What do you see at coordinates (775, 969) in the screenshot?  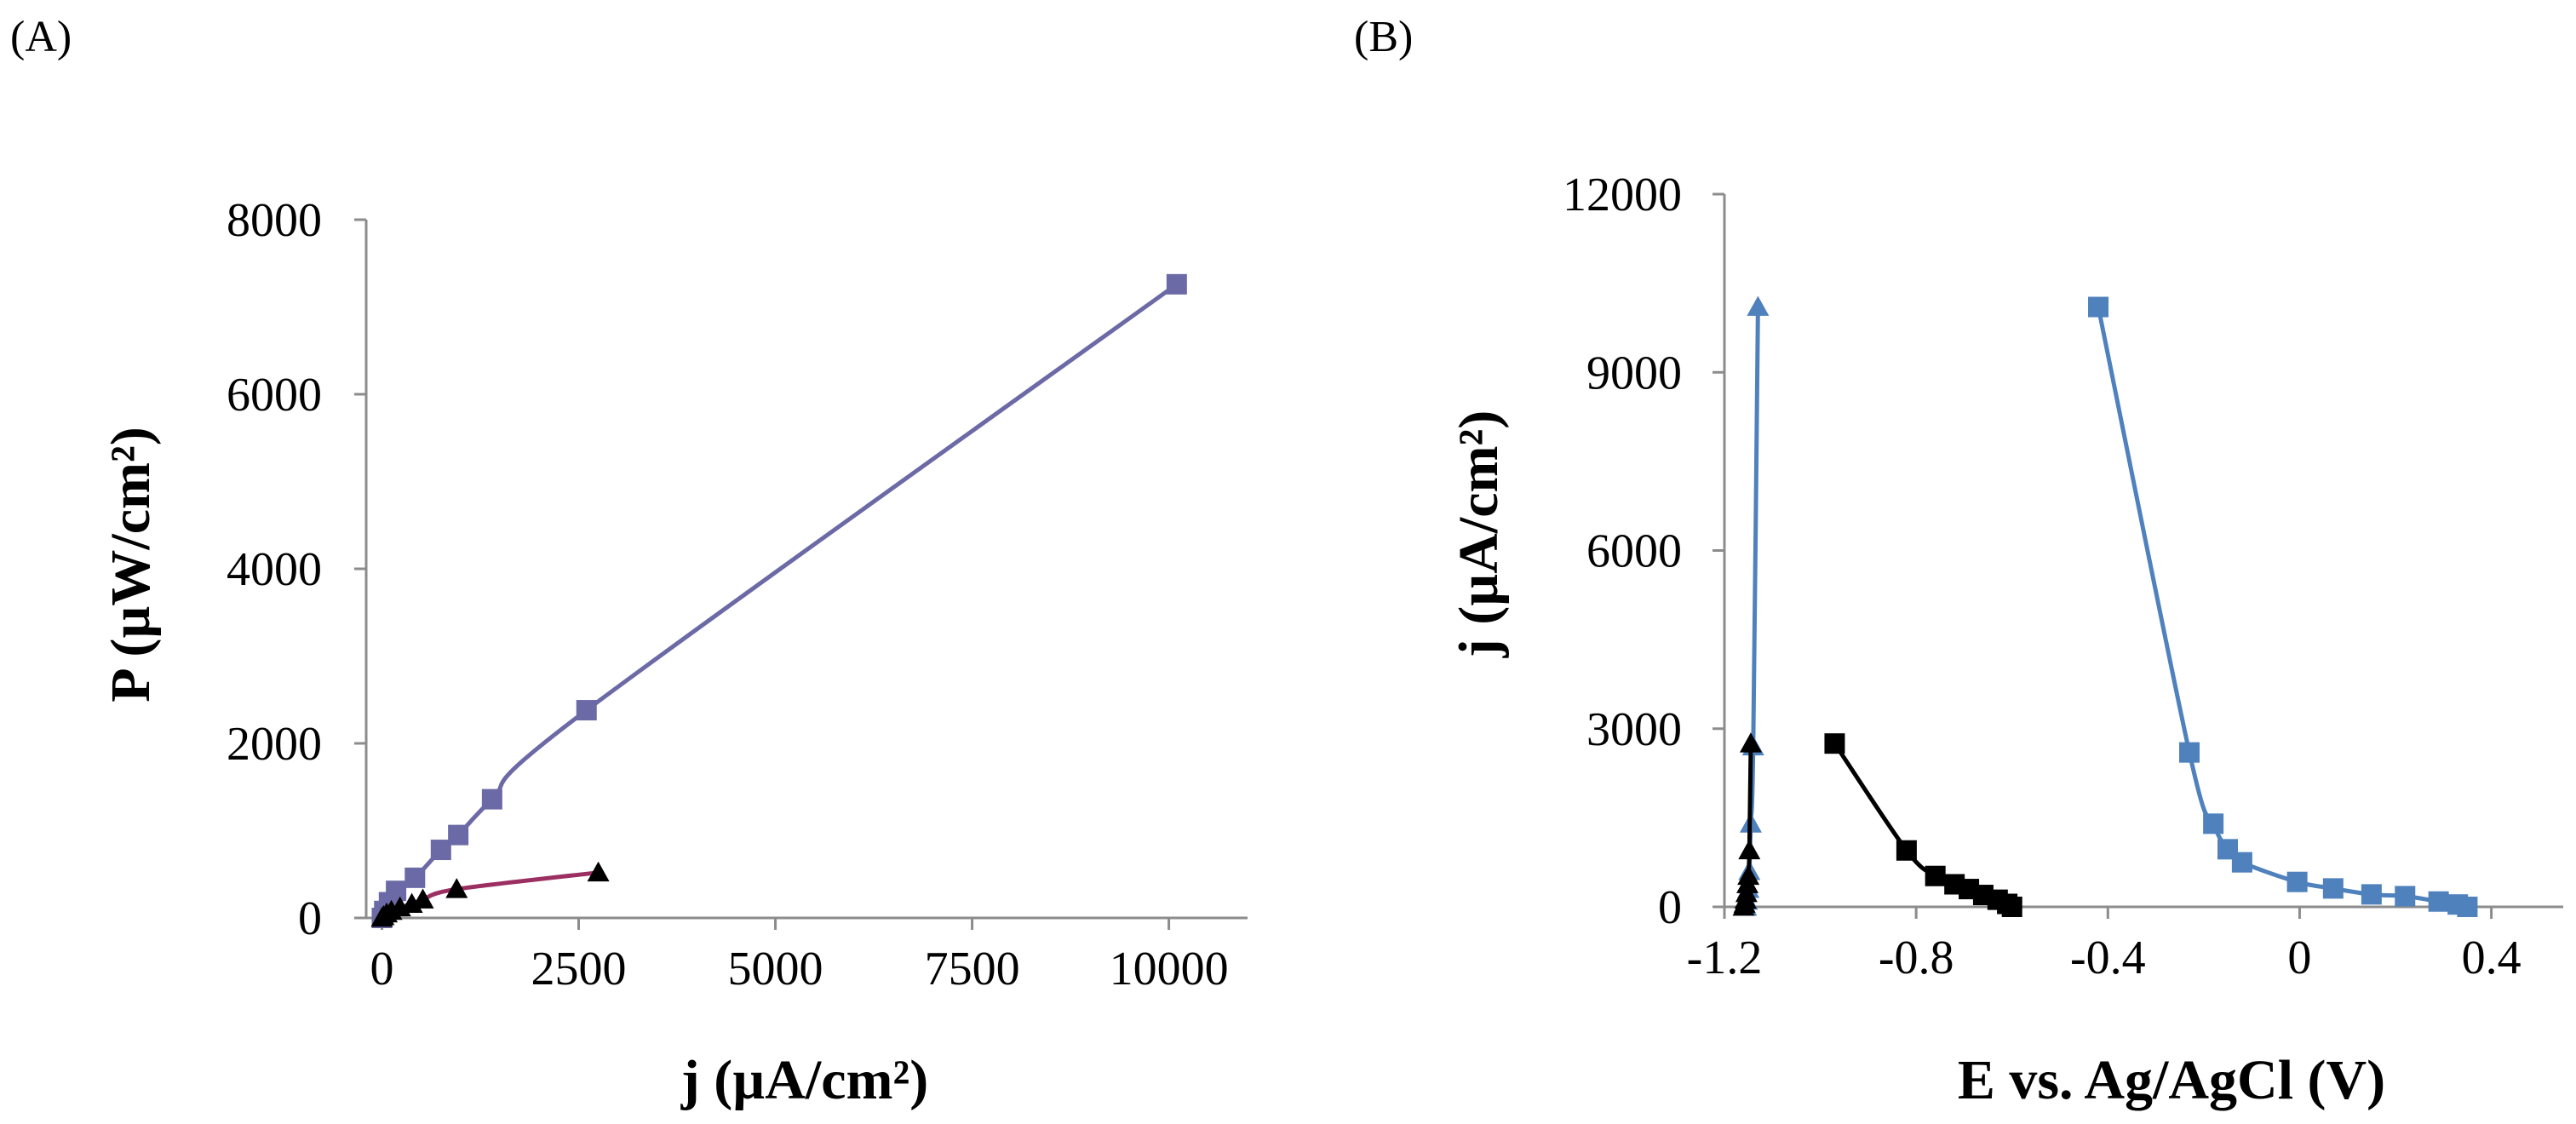 I see `chart-a-x-tick-label: 5000` at bounding box center [775, 969].